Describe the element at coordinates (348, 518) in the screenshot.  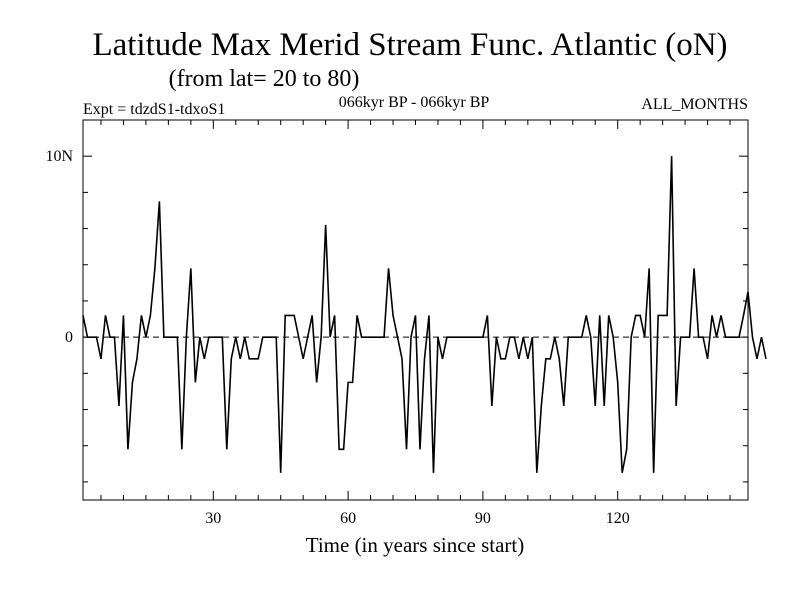
I see `x-tick-label: 60` at that location.